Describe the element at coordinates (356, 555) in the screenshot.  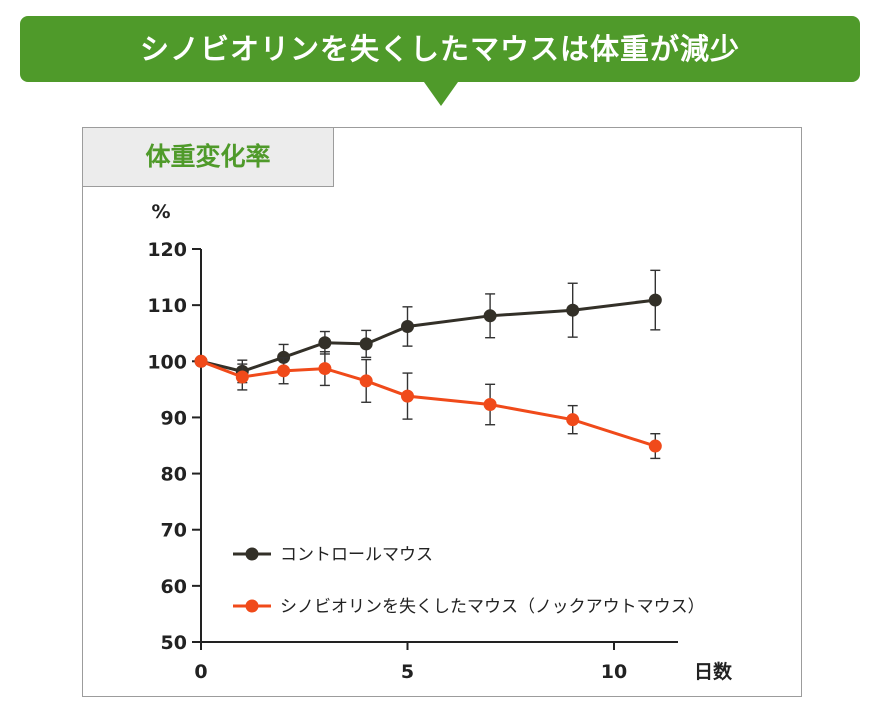
I see `legend-label-control: コントロールマウス` at that location.